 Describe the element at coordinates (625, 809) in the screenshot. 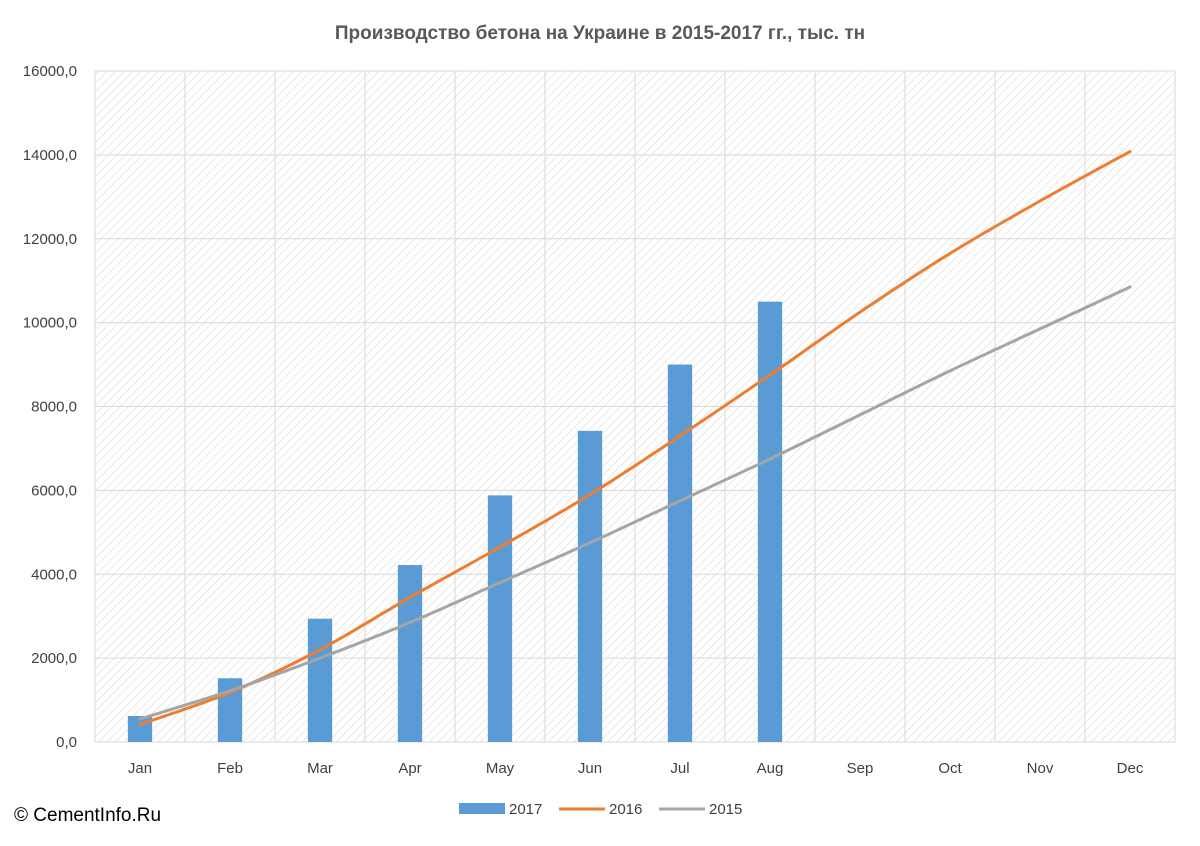

I see `legend-label-2016: 2016` at that location.